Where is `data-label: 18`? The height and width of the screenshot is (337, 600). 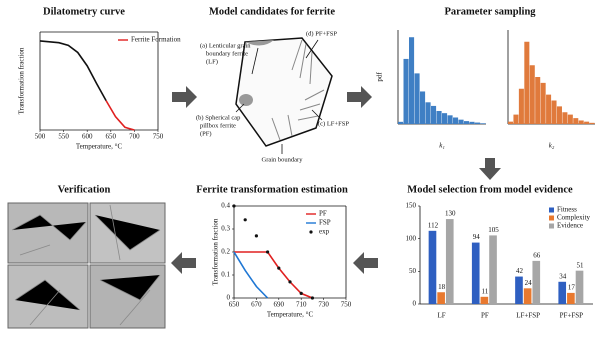
data-label: 18 is located at coordinates (442, 287).